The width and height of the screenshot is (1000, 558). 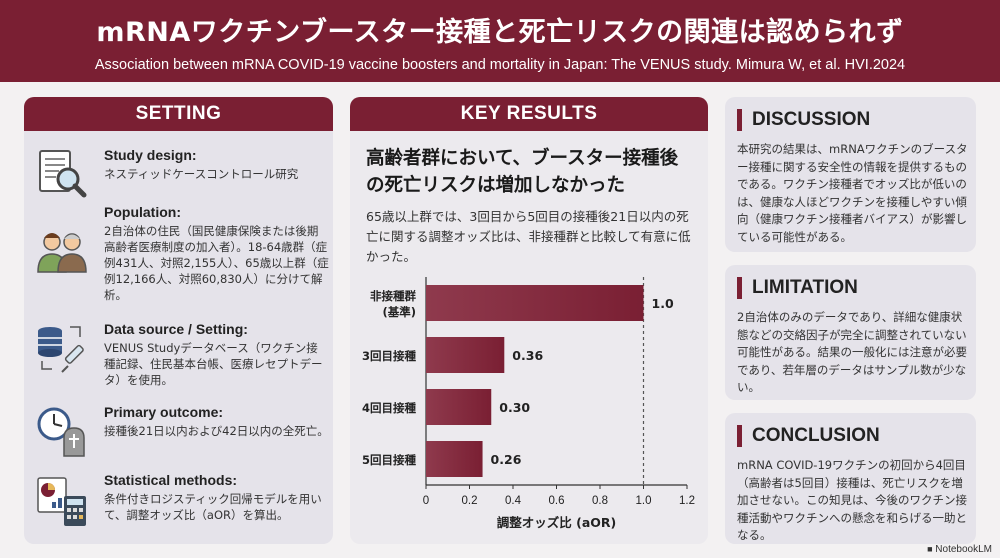 I want to click on data-source-title: Data source / Setting:, so click(x=176, y=329).